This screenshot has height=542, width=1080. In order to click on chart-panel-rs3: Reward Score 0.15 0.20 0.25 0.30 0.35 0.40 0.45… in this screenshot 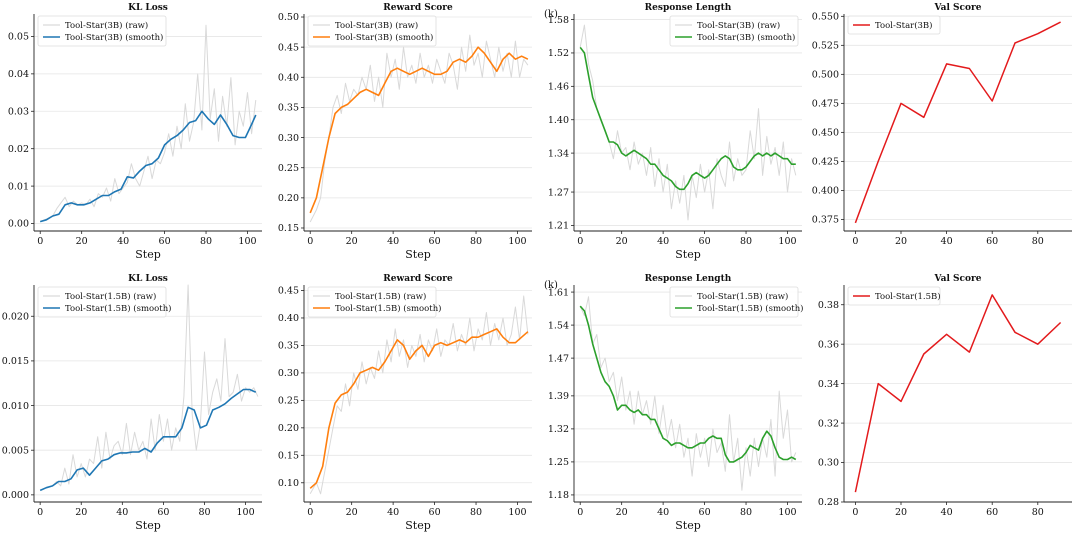, I will do `click(405, 132)`.